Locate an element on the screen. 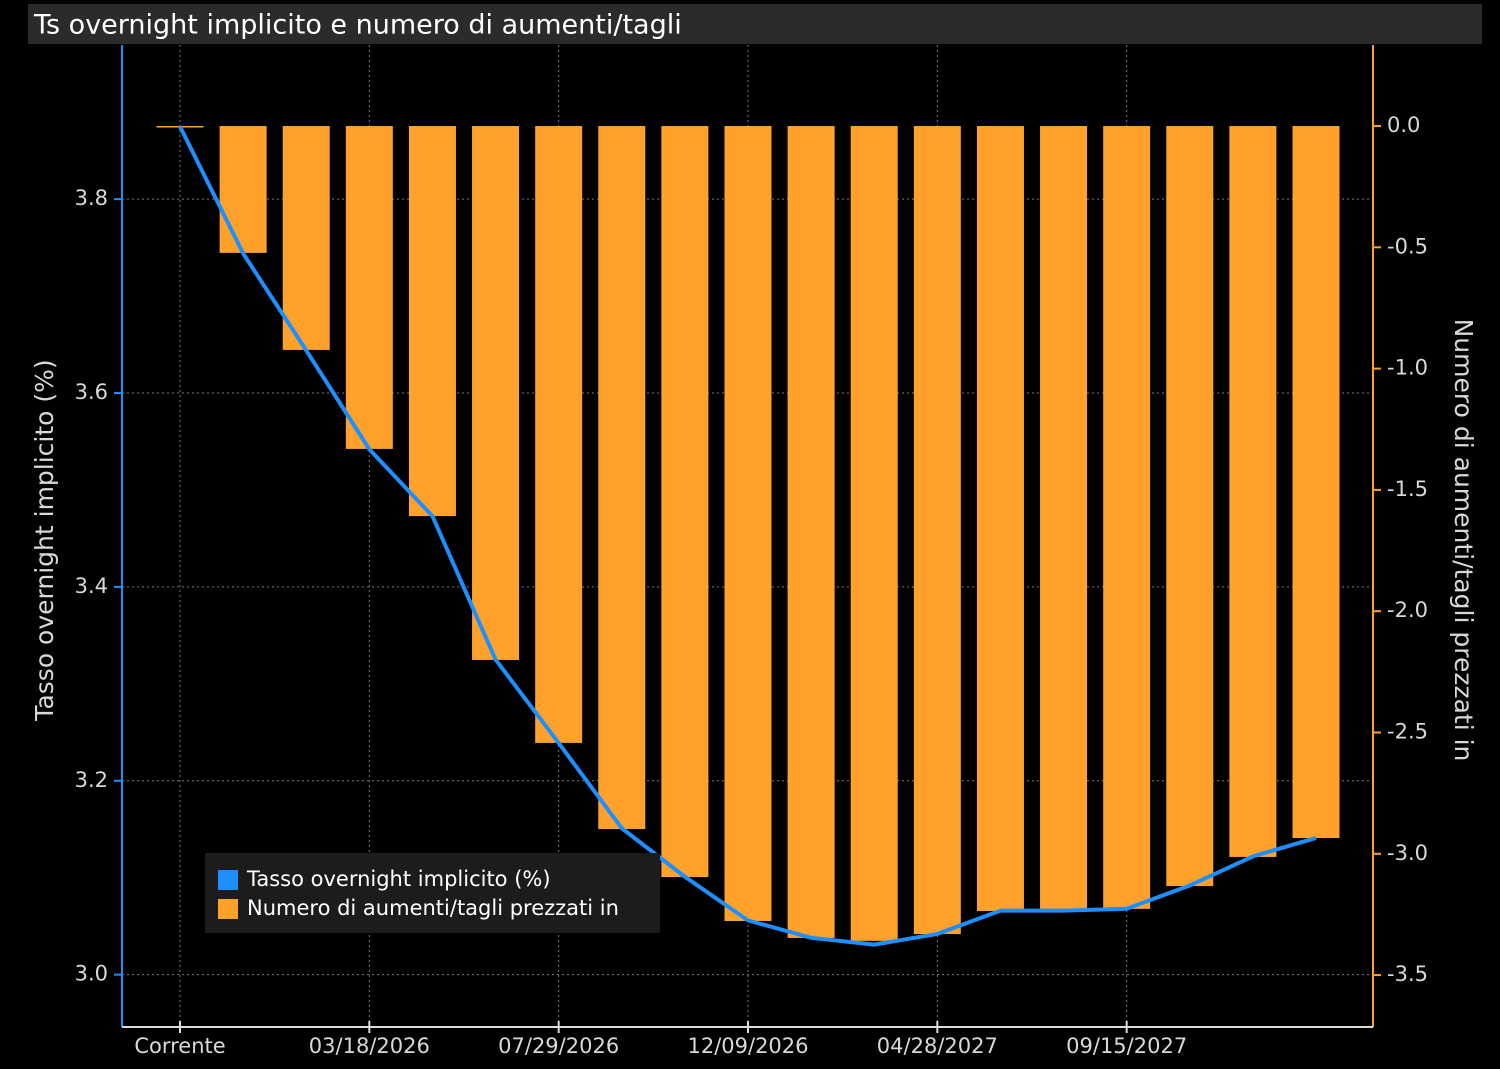  y2-tick-label: -3.0 is located at coordinates (1407, 853).